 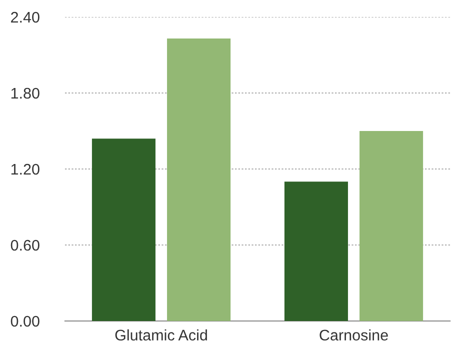 What do you see at coordinates (161, 335) in the screenshot?
I see `x-tick-label: Glutamic Acid` at bounding box center [161, 335].